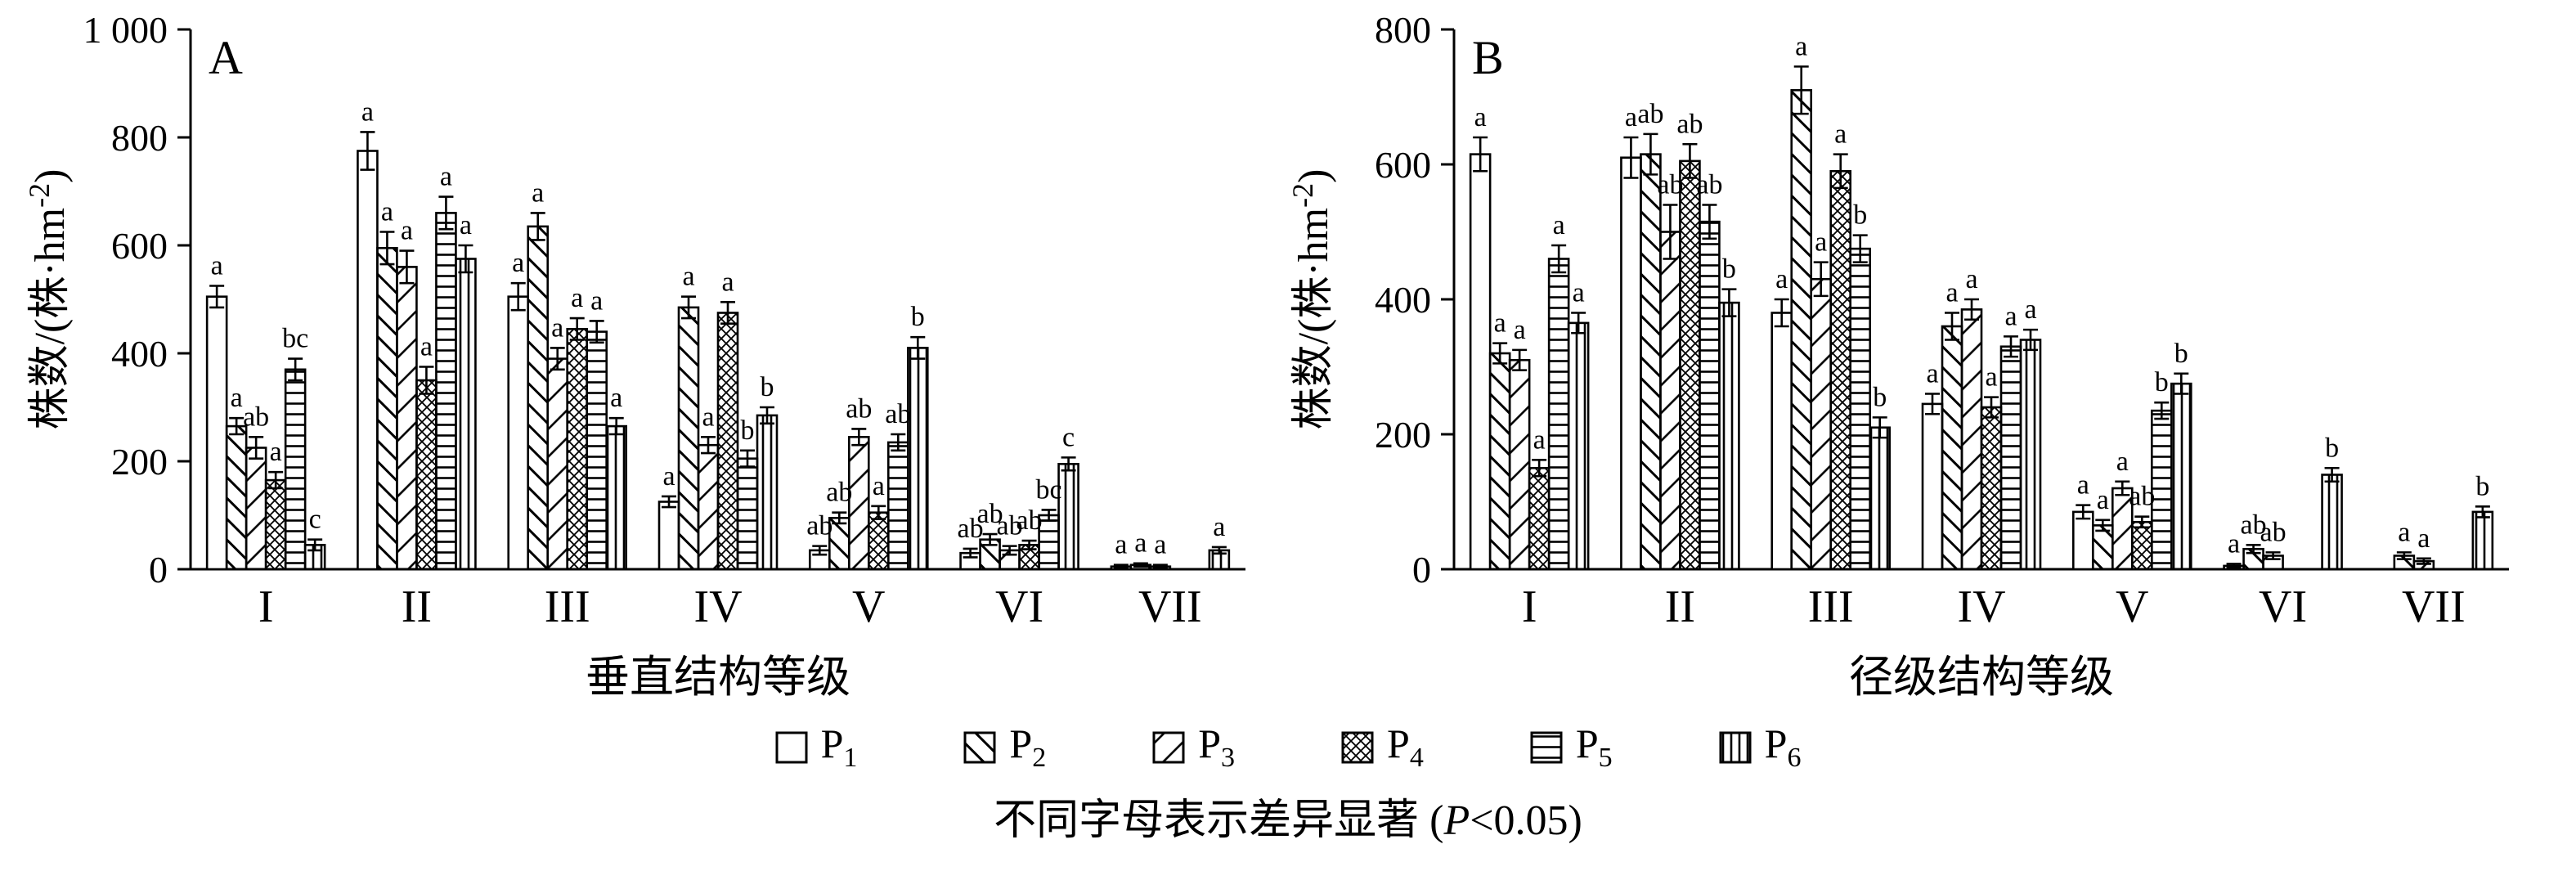 Image resolution: width=2576 pixels, height=889 pixels. What do you see at coordinates (2161, 490) in the screenshot?
I see `bar-p5-v` at bounding box center [2161, 490].